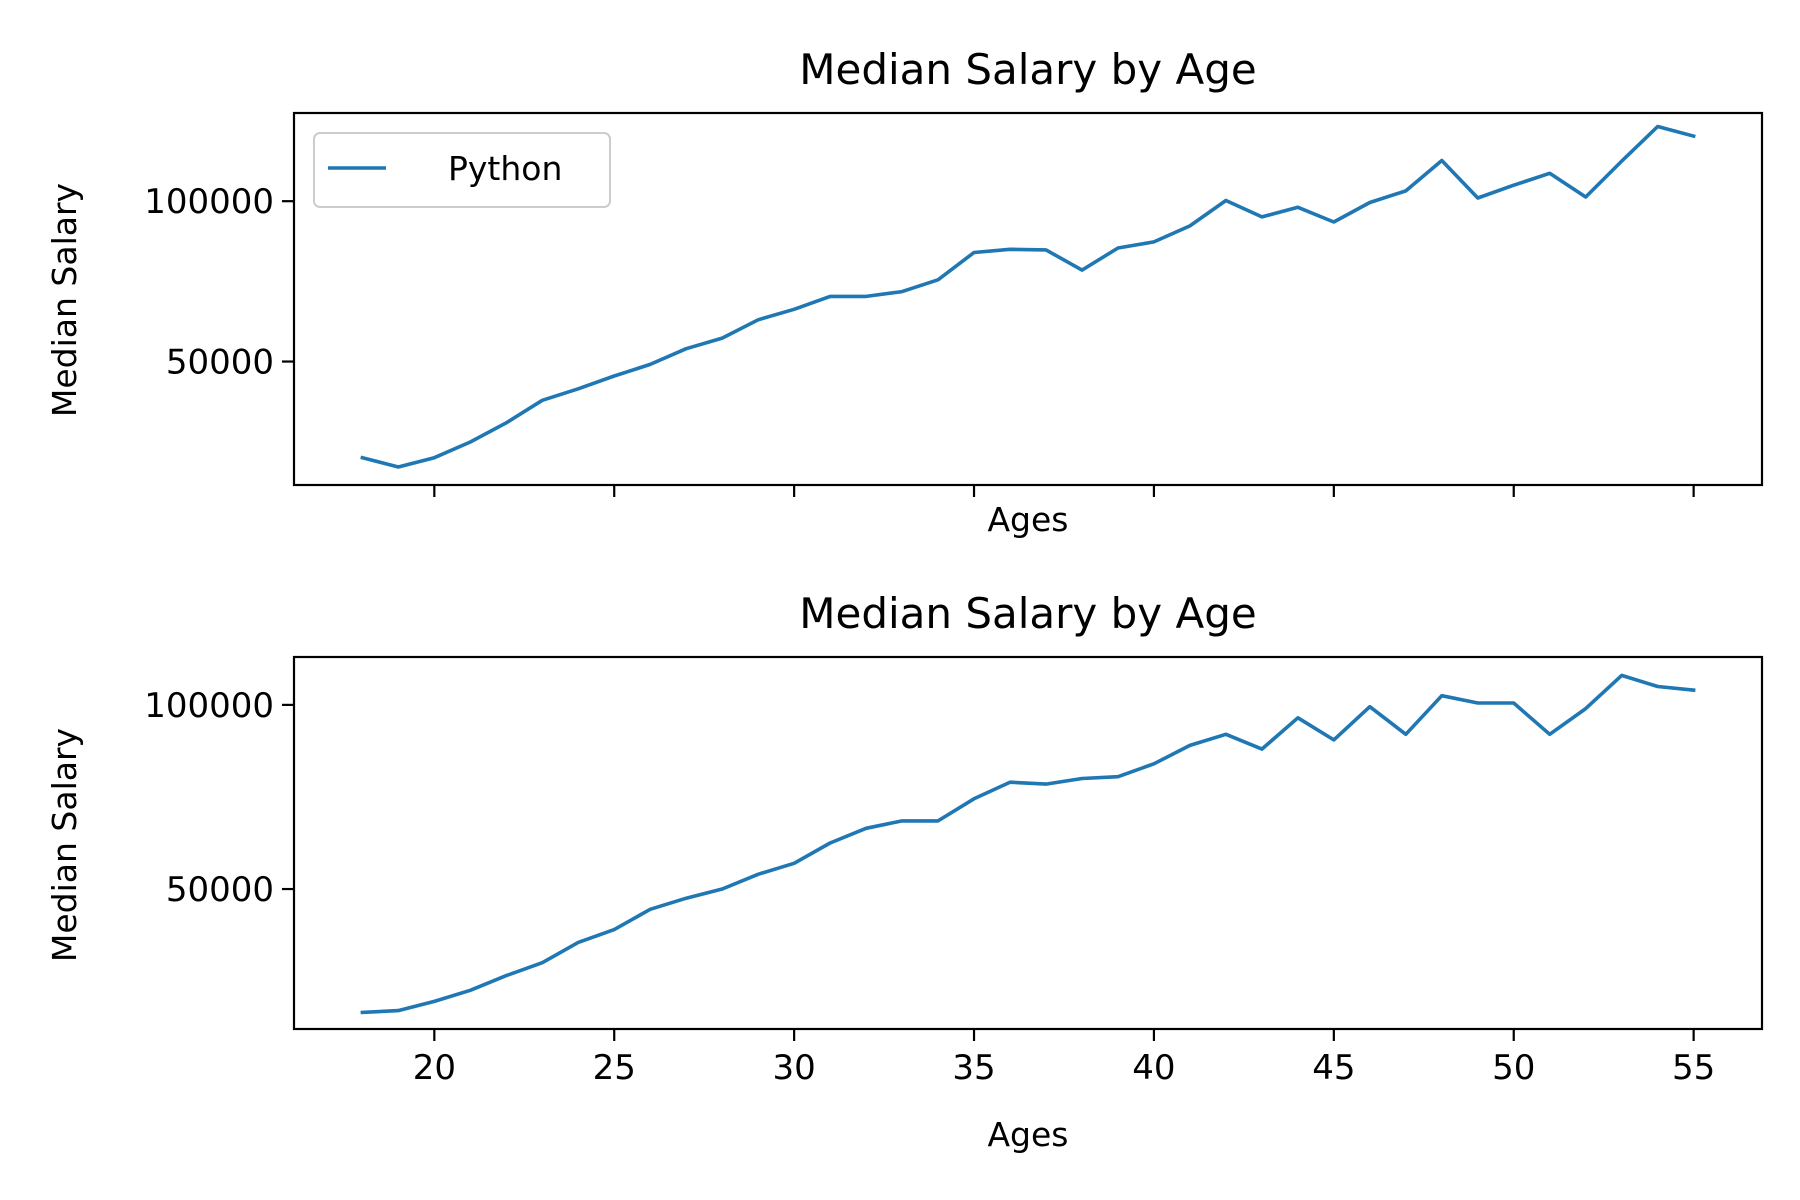  I want to click on x-tick-label: 30, so click(793, 1068).